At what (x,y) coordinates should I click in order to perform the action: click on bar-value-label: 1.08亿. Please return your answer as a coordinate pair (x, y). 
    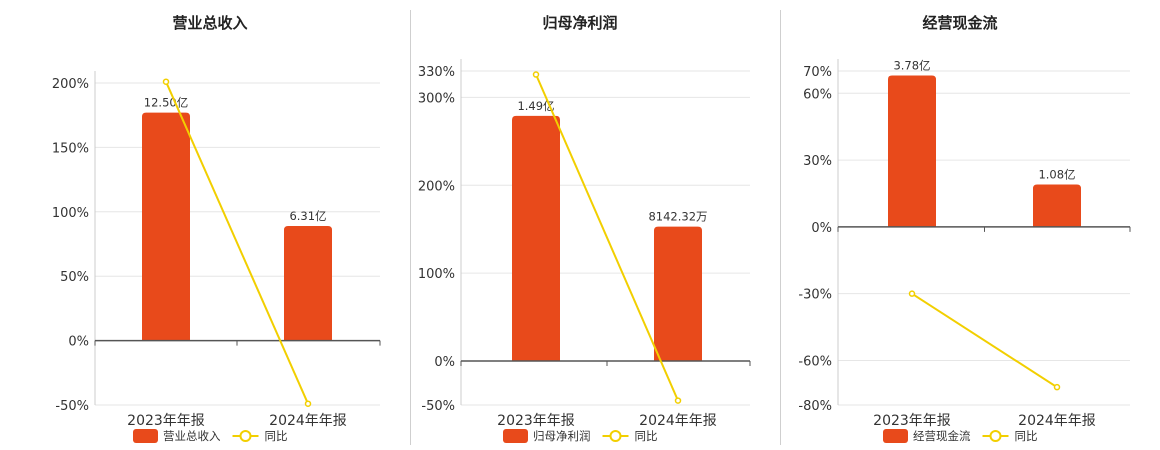
    Looking at the image, I should click on (1056, 175).